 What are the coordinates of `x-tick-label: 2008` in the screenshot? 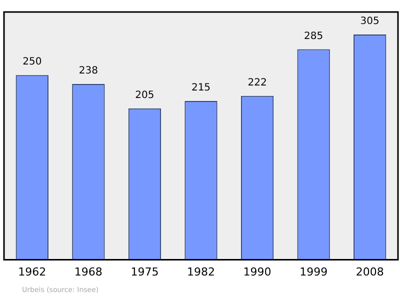 It's located at (370, 271).